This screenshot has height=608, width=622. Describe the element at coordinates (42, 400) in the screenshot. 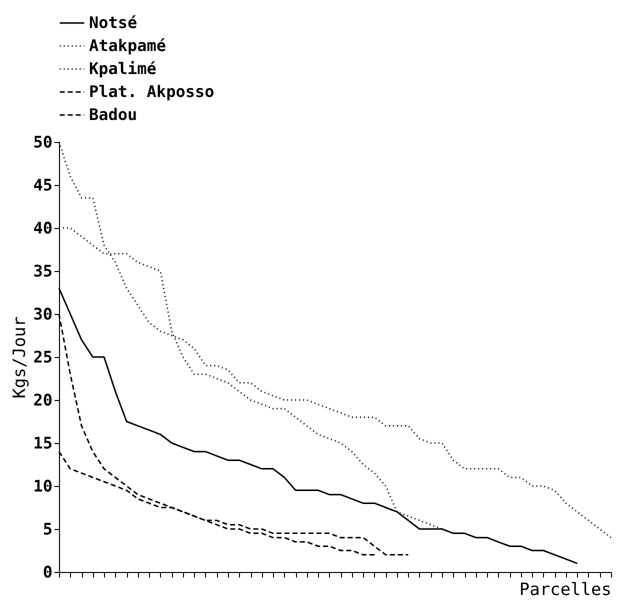

I see `y-tick-label: 20` at that location.